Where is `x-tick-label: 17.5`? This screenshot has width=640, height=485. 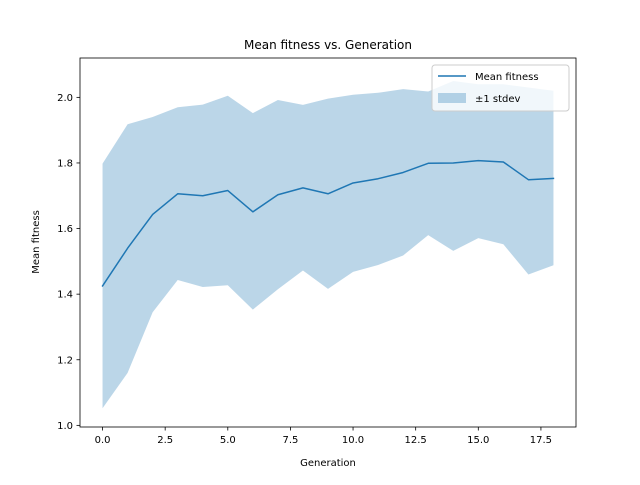
x-tick-label: 17.5 is located at coordinates (541, 440).